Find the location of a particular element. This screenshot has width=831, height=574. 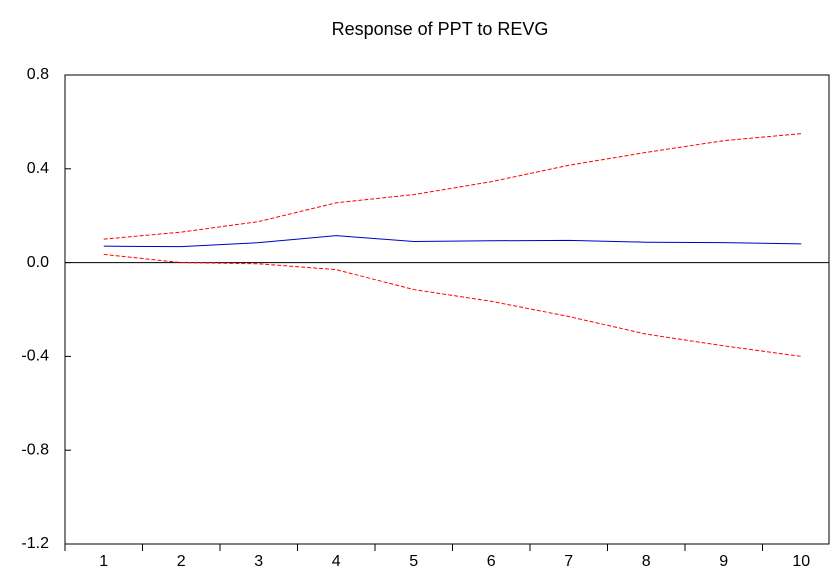

x-tick-label: 4 is located at coordinates (336, 561).